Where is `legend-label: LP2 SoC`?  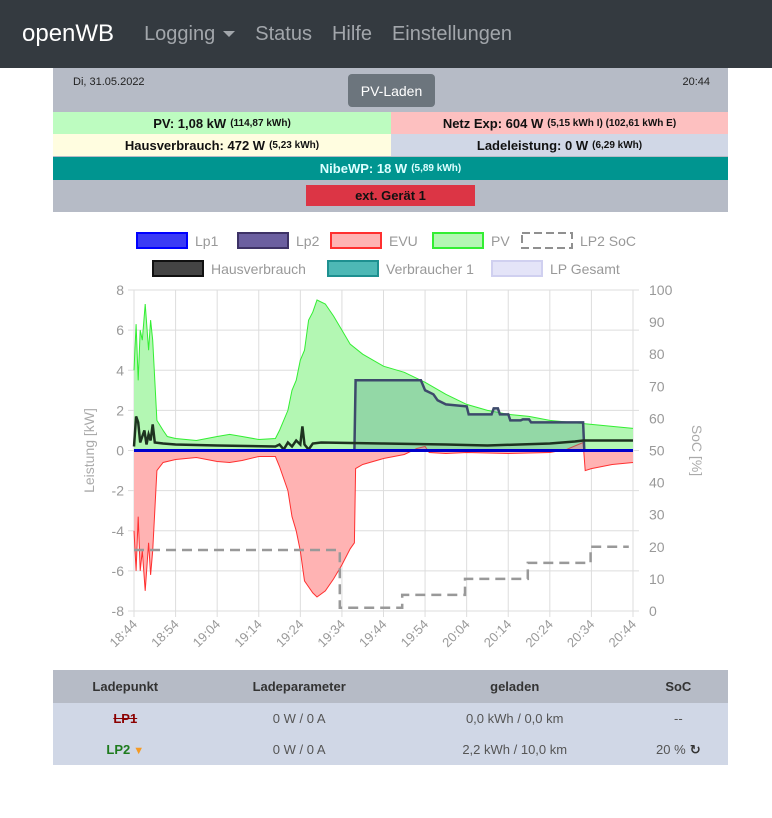
legend-label: LP2 SoC is located at coordinates (608, 241).